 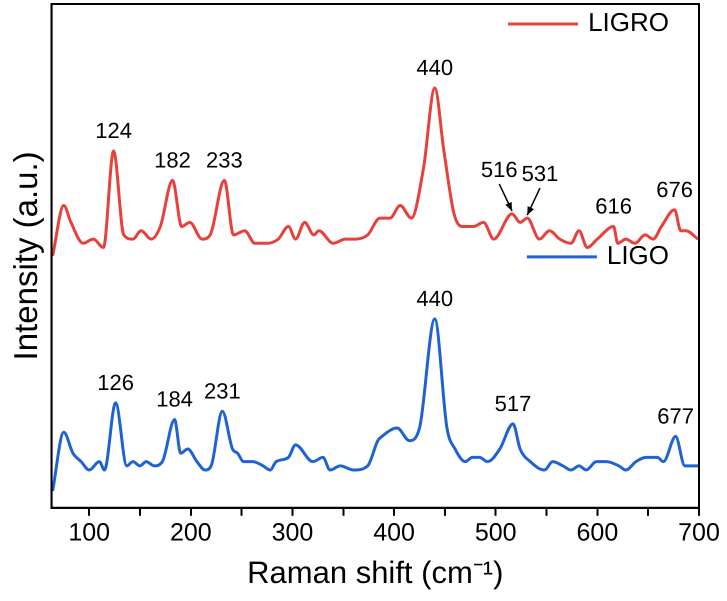 I want to click on y-axis-title: Intensity (a.u.), so click(x=25, y=255).